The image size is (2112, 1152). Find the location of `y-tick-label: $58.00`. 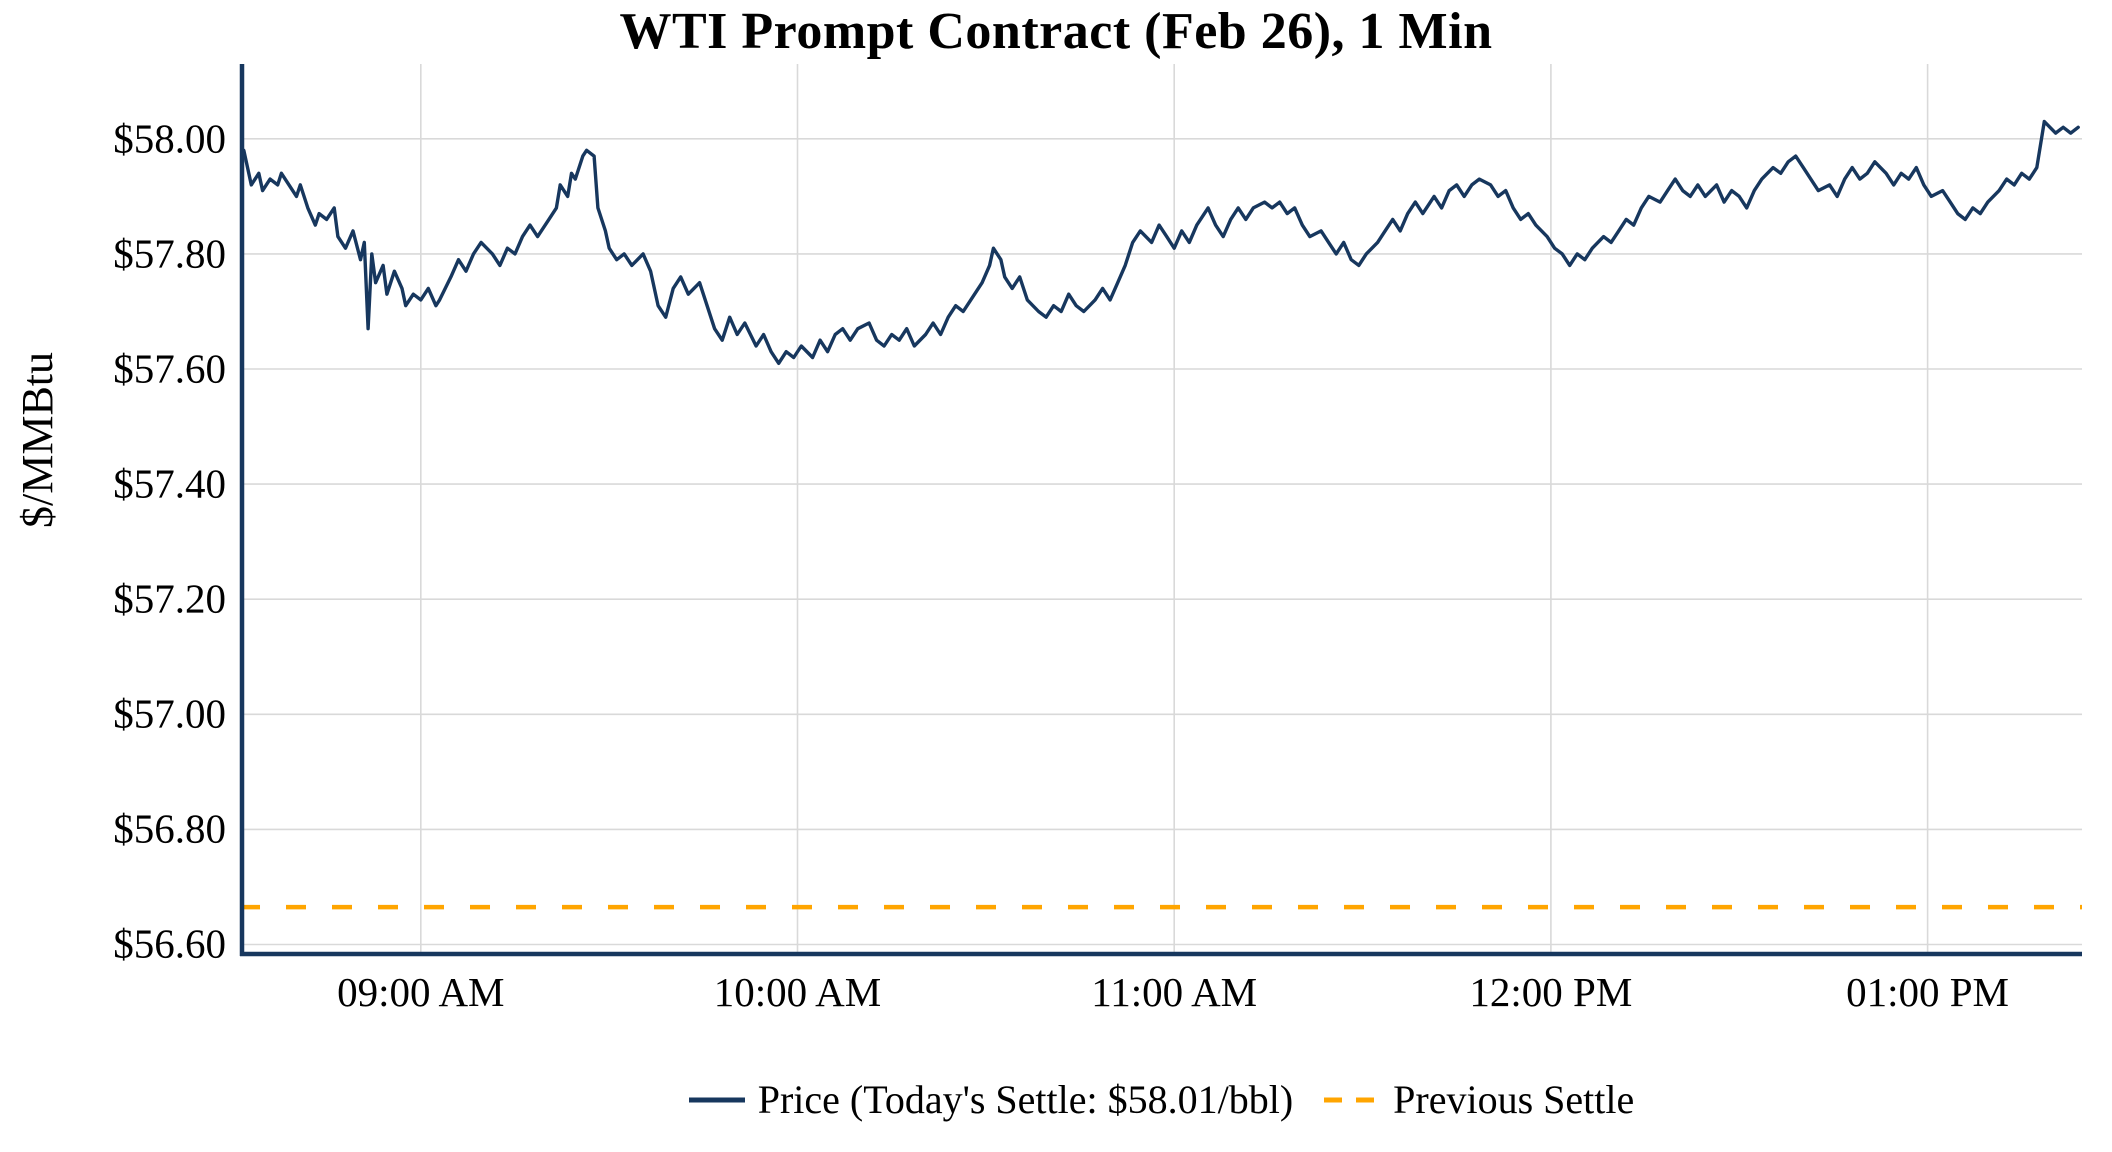

y-tick-label: $58.00 is located at coordinates (169, 138).